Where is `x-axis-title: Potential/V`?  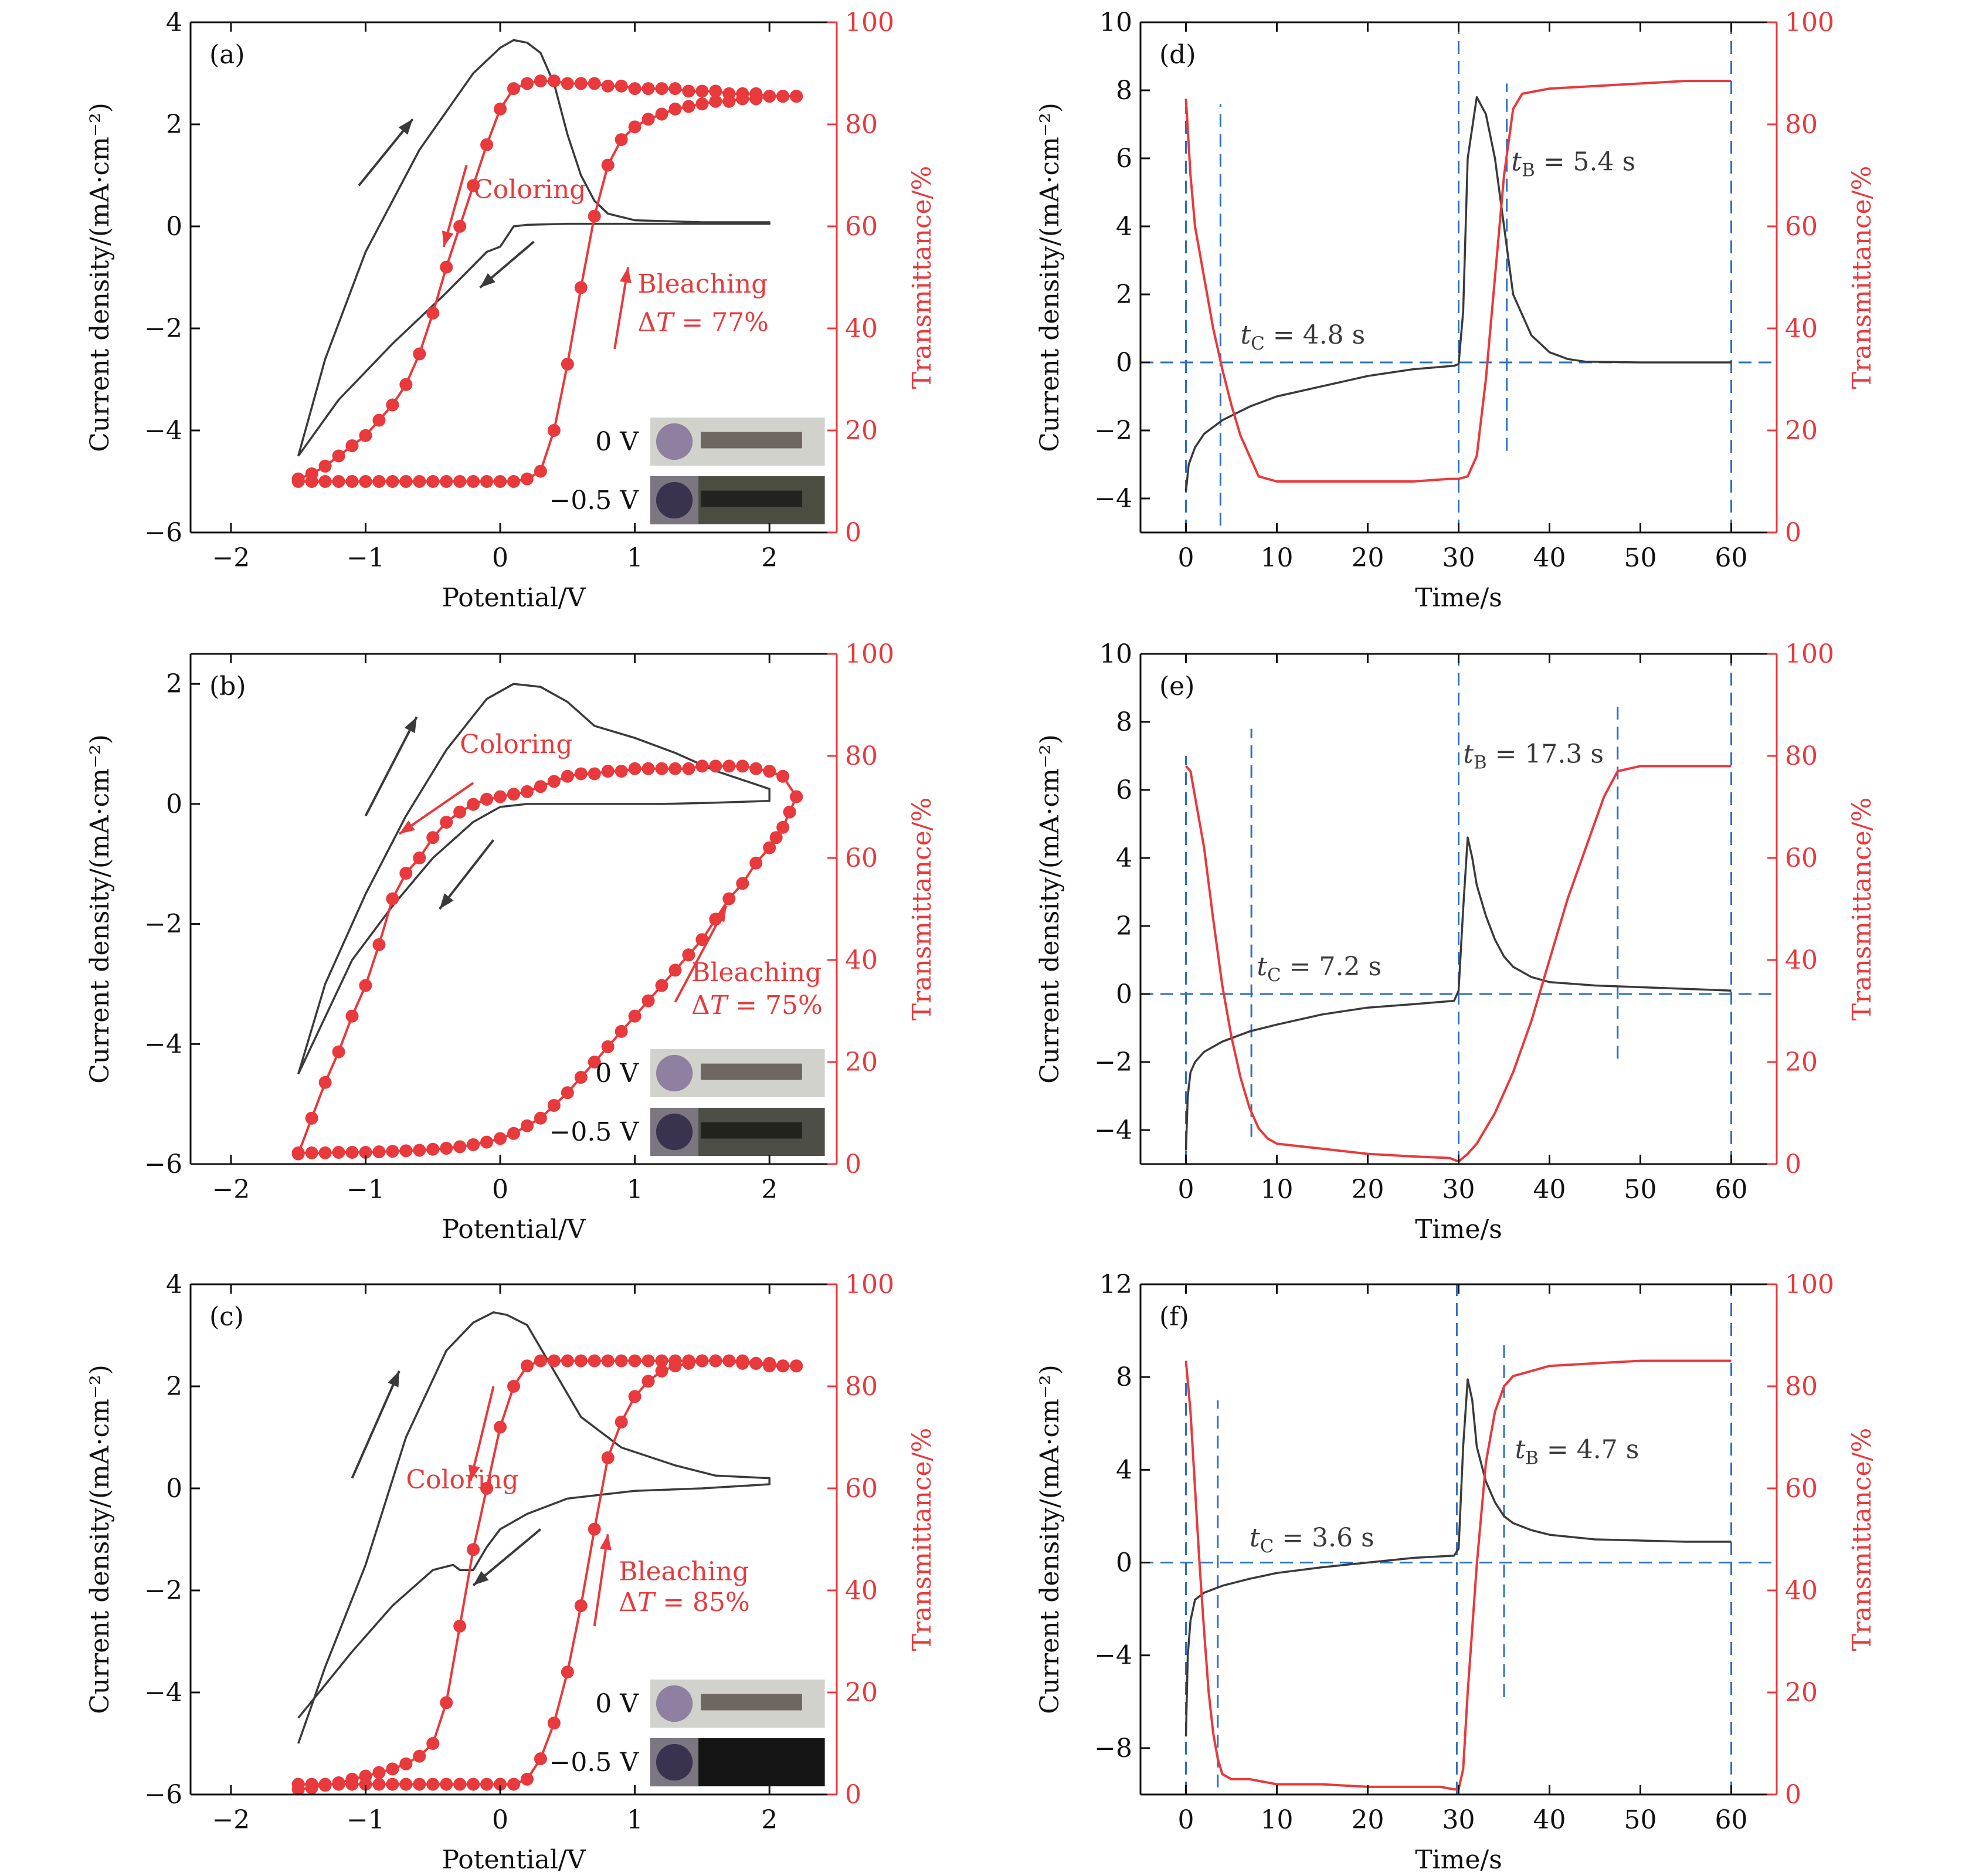 x-axis-title: Potential/V is located at coordinates (514, 1230).